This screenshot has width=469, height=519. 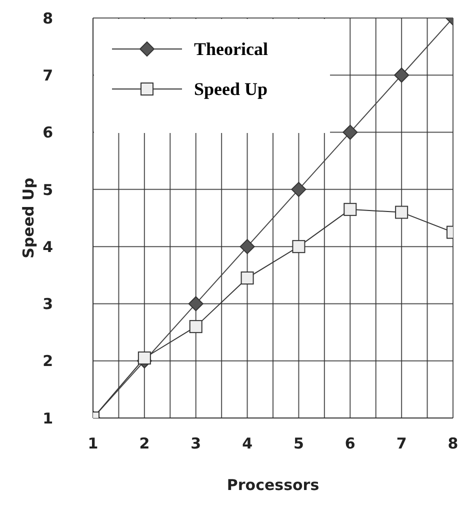 What do you see at coordinates (231, 49) in the screenshot?
I see `legend-label: Theorical` at bounding box center [231, 49].